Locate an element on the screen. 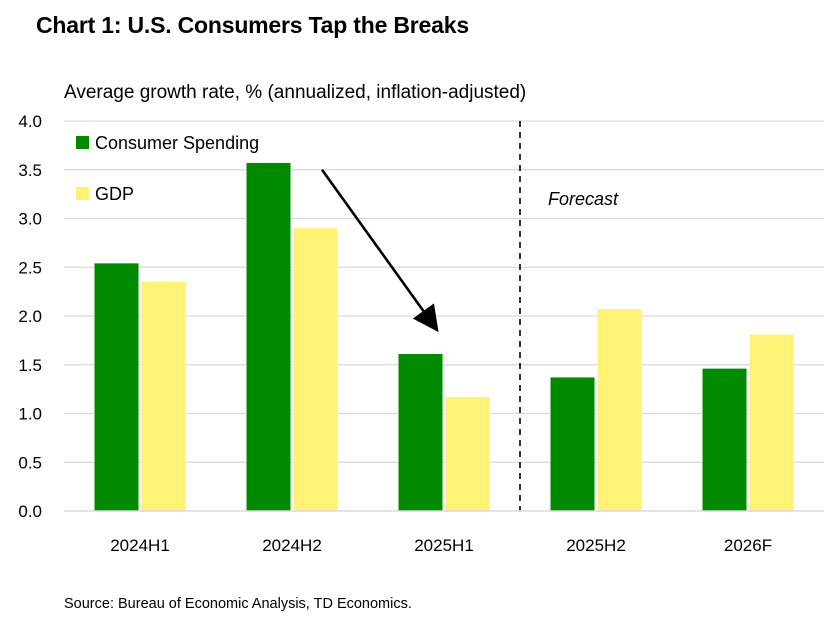  legend-label-consumer-spending: Consumer Spending is located at coordinates (177, 143).